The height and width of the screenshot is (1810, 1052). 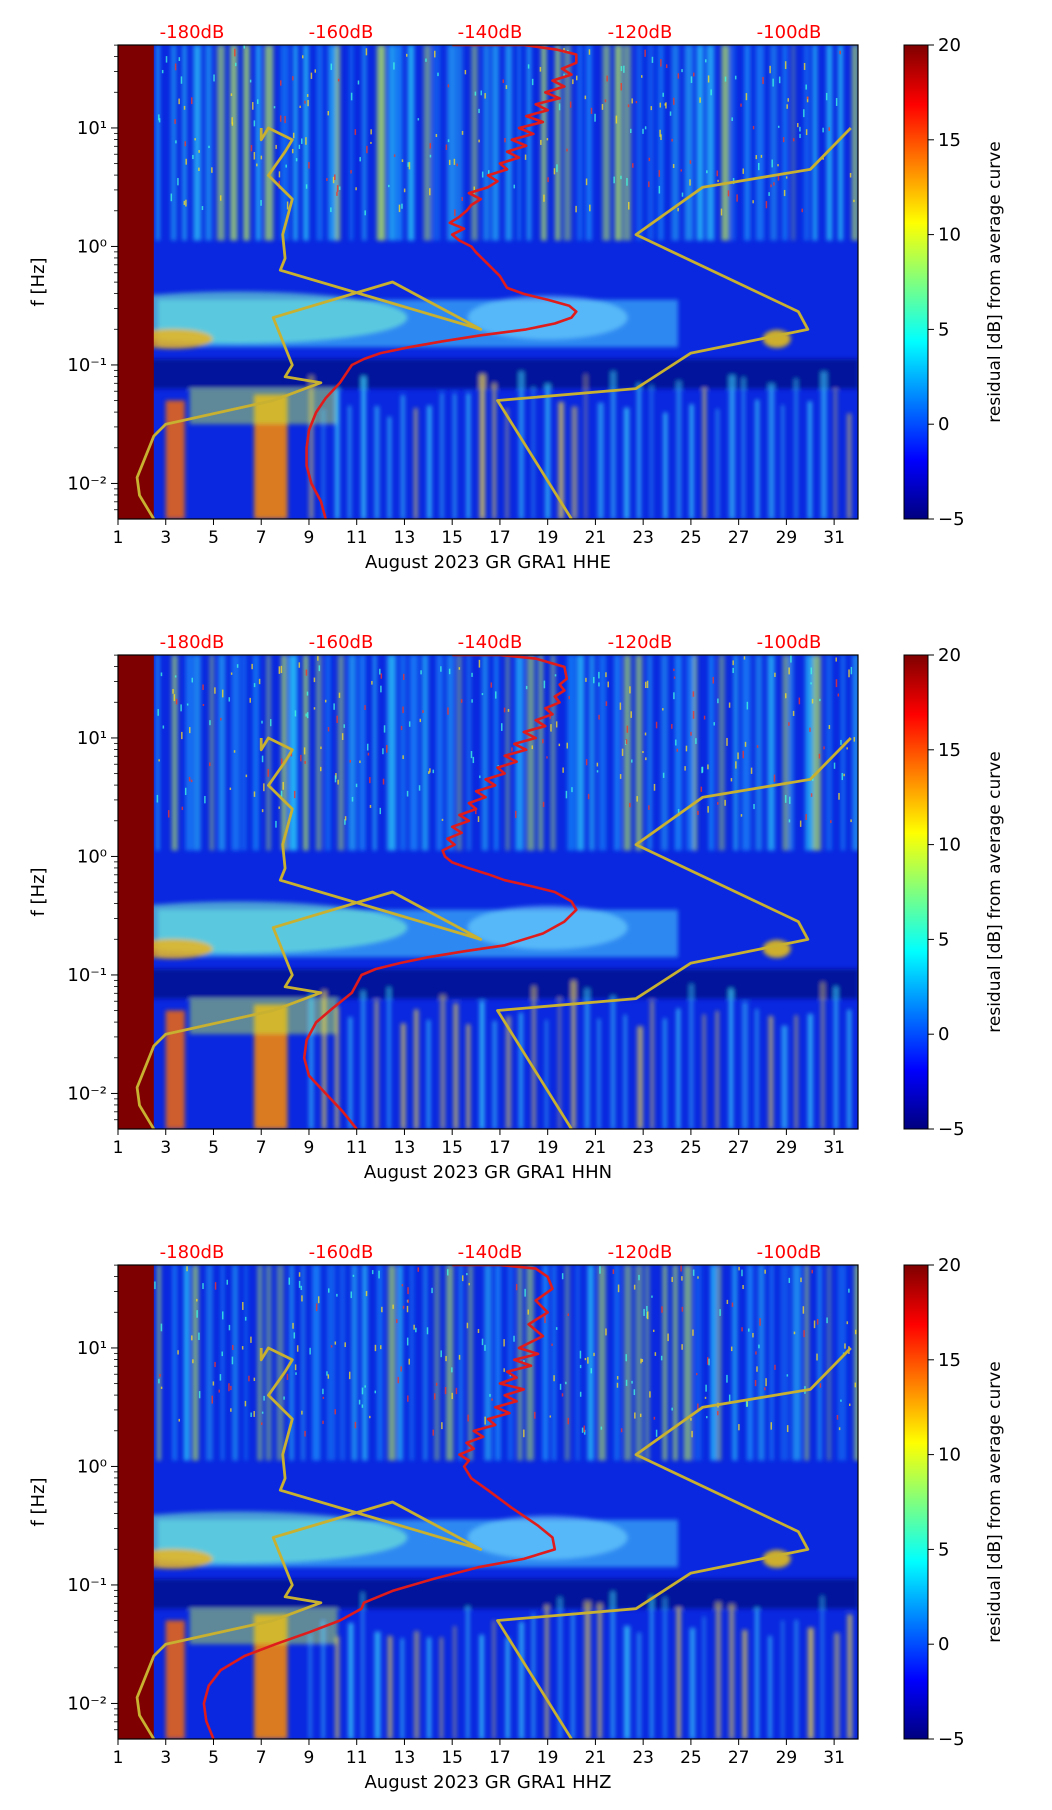 I want to click on x-tick-label: 13, so click(x=405, y=1758).